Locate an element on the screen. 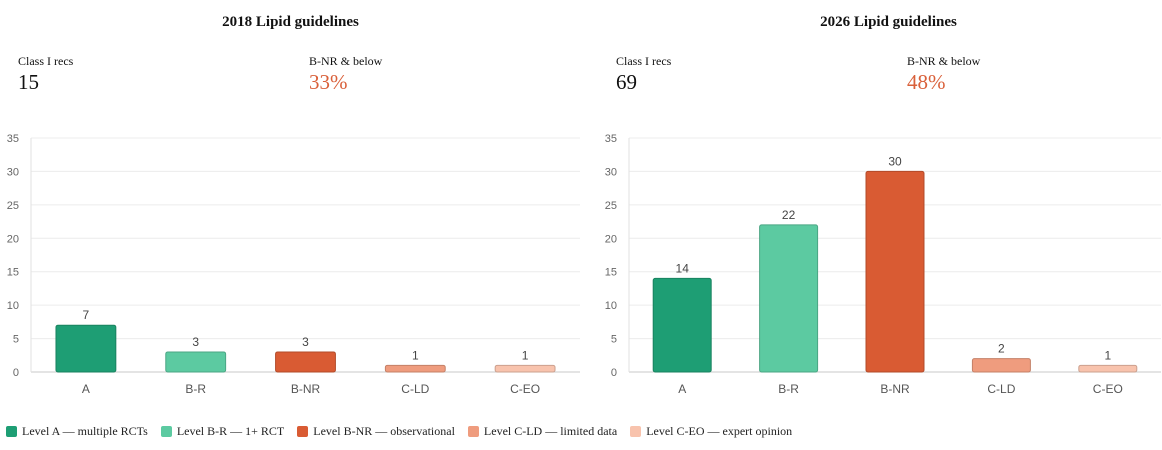 The image size is (1162, 450). legend-label: Level C-LD — limited data is located at coordinates (550, 431).